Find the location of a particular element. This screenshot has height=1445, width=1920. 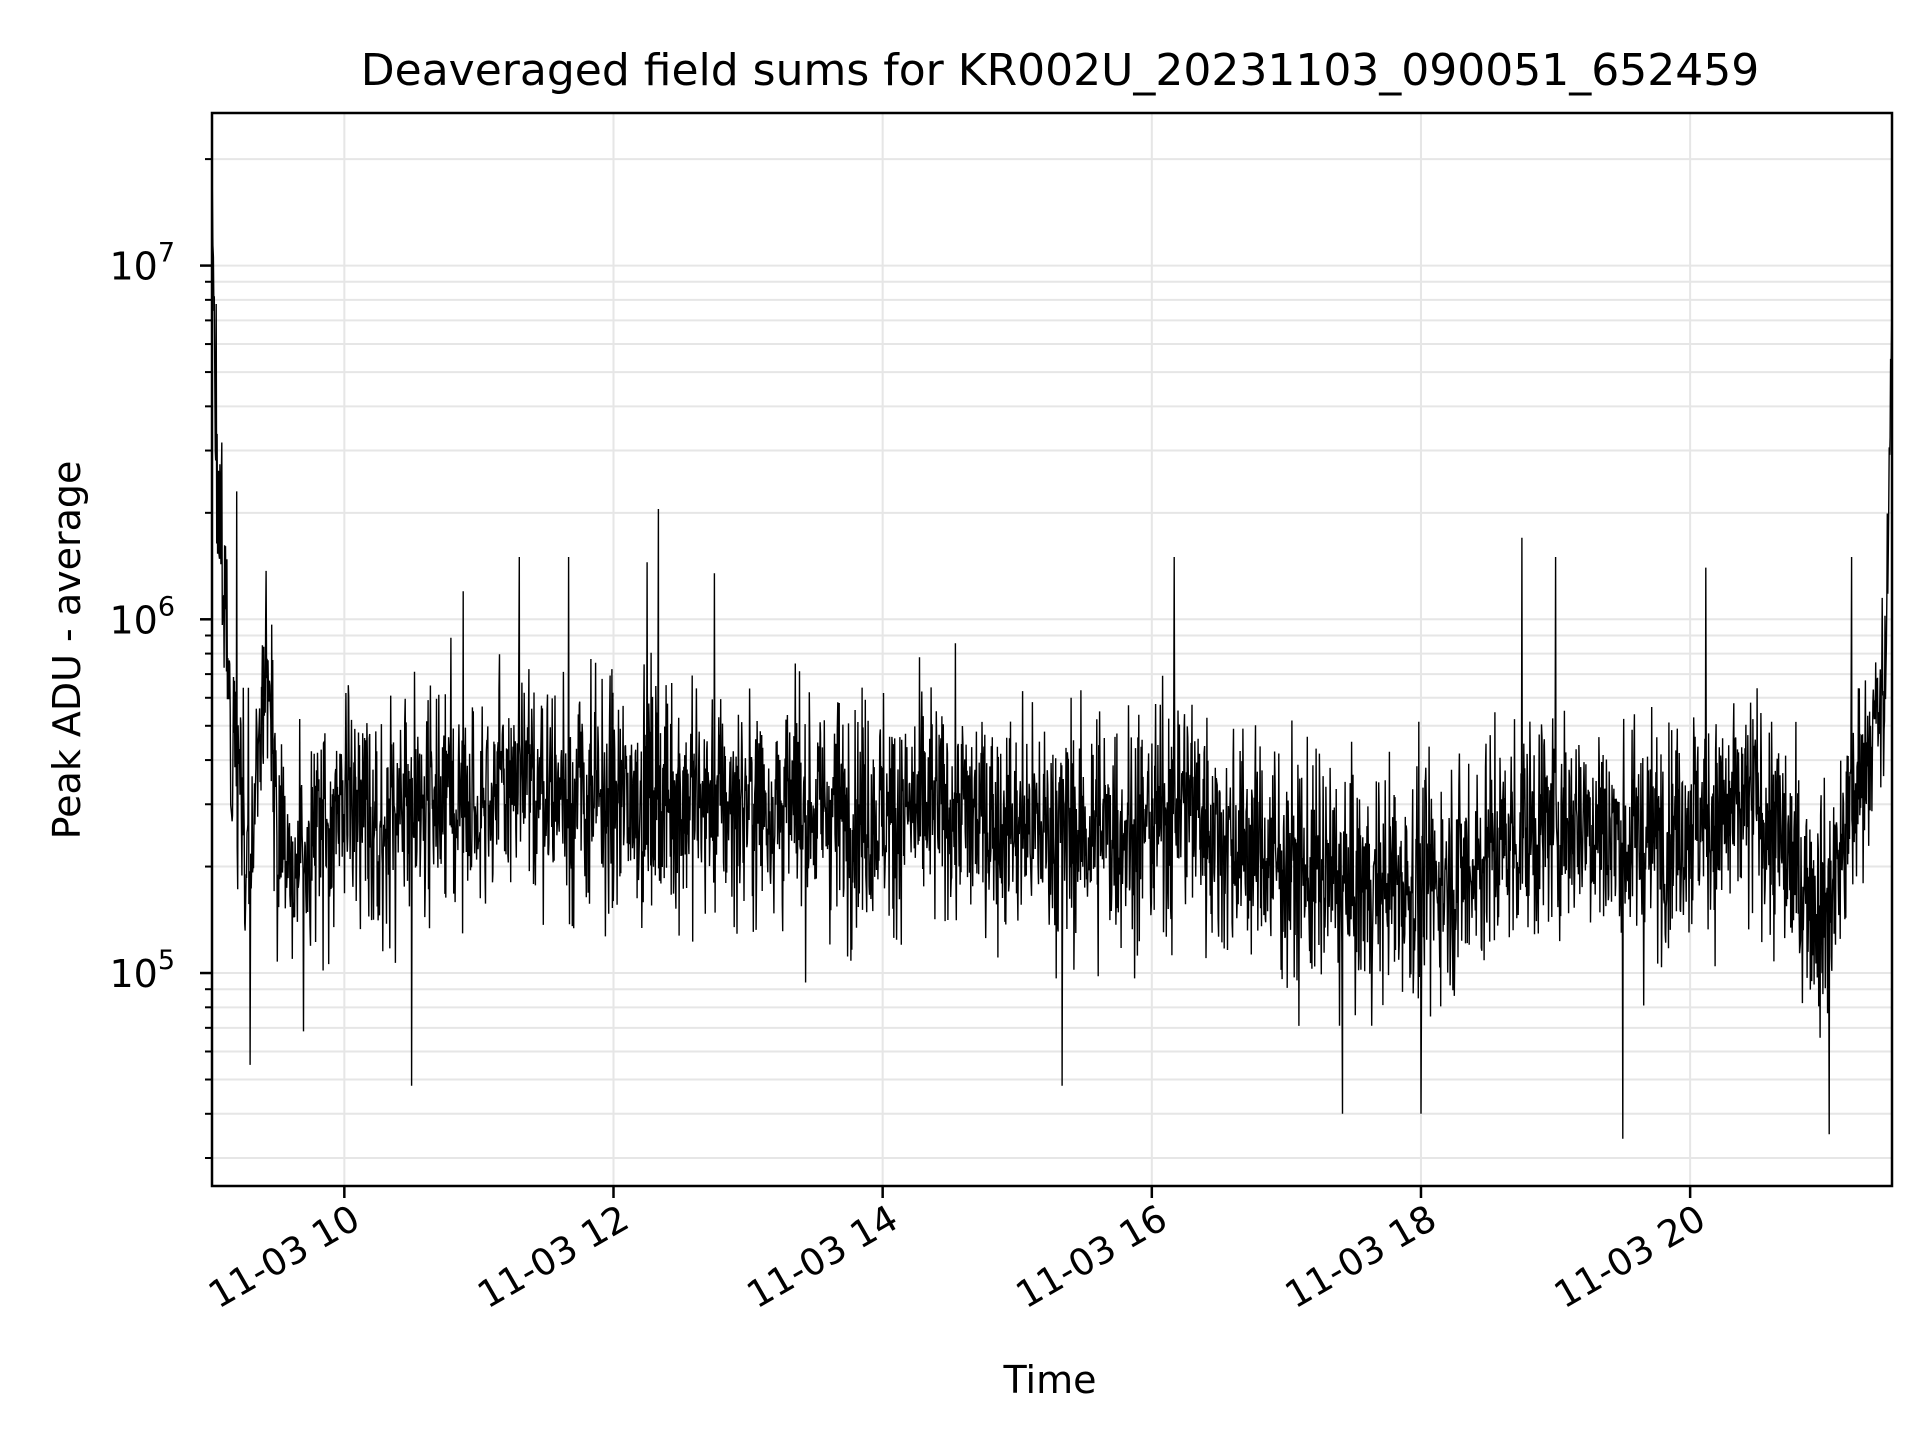

x-tick-label: 11-03 20 is located at coordinates (1630, 1257).